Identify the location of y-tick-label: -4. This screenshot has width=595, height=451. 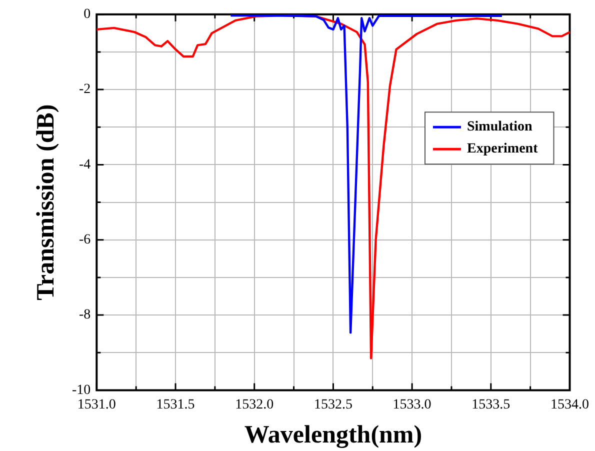
(84, 164).